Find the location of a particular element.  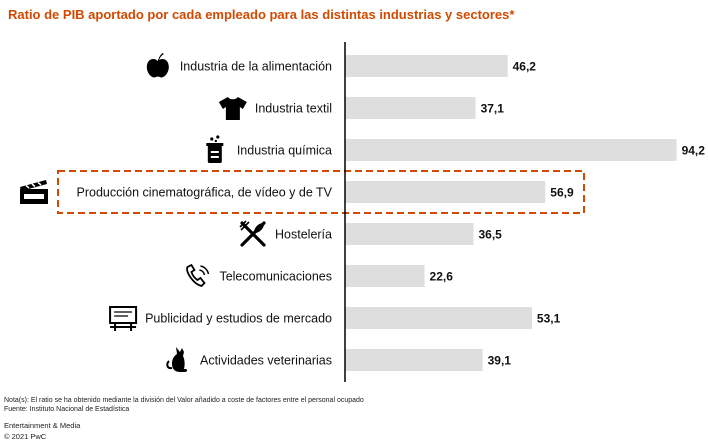

data-label: 94,2 is located at coordinates (694, 151).